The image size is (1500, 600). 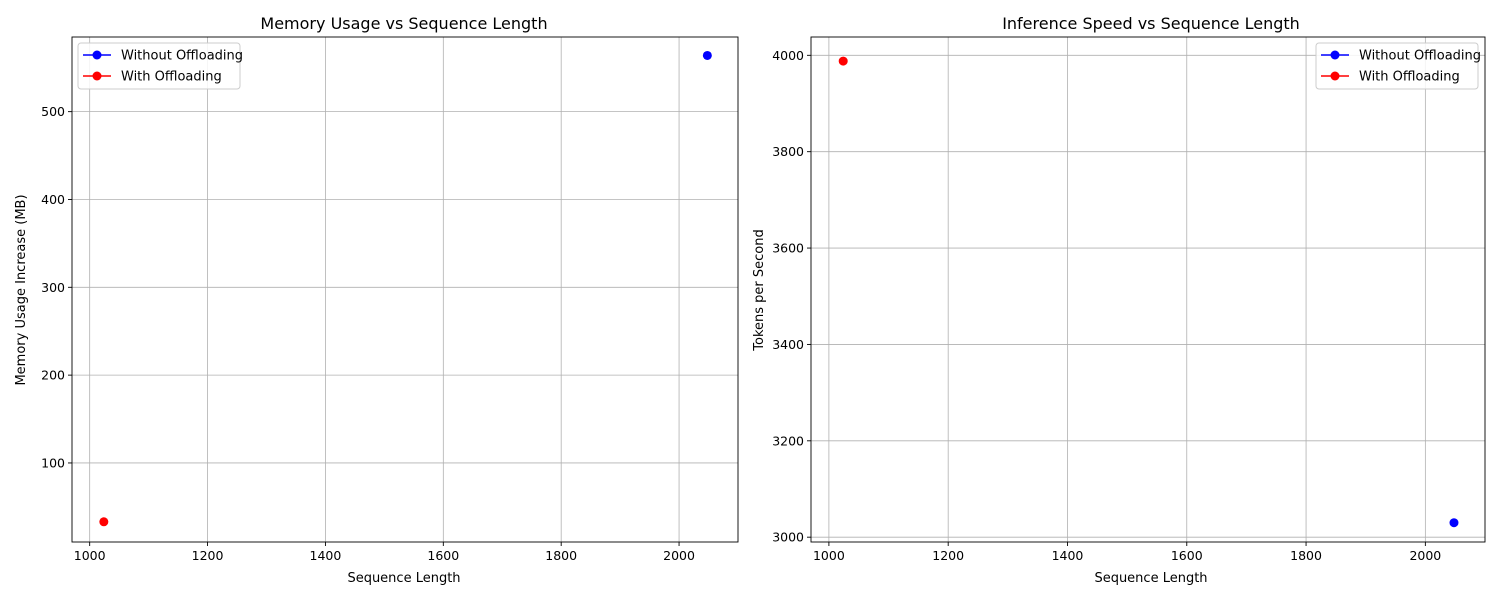 What do you see at coordinates (788, 248) in the screenshot?
I see `y-tick-label: 3600` at bounding box center [788, 248].